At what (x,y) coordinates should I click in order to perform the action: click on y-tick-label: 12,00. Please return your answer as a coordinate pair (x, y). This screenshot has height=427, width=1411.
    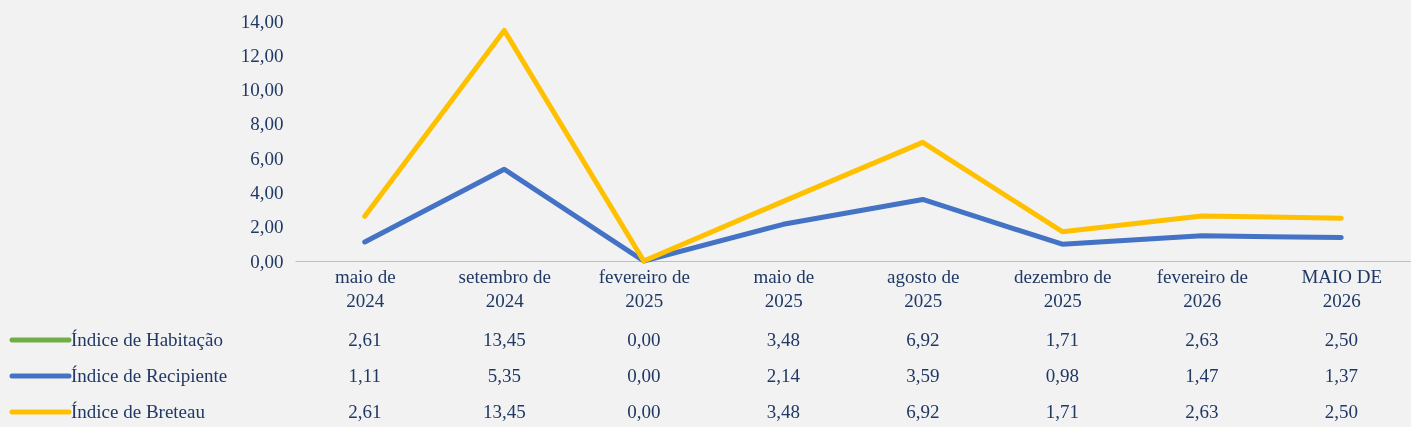
    Looking at the image, I should click on (262, 55).